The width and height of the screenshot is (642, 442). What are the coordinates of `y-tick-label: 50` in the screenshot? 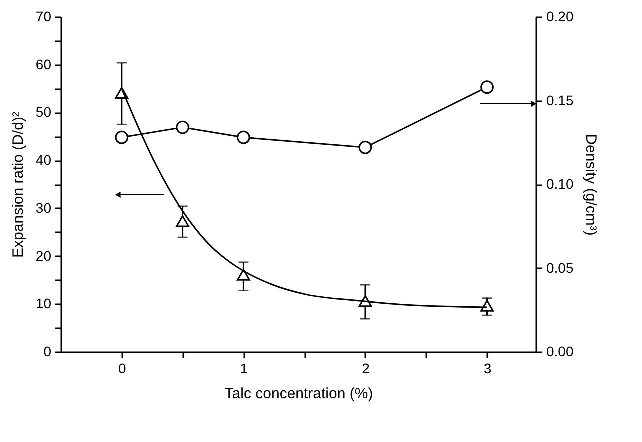 It's located at (44, 112).